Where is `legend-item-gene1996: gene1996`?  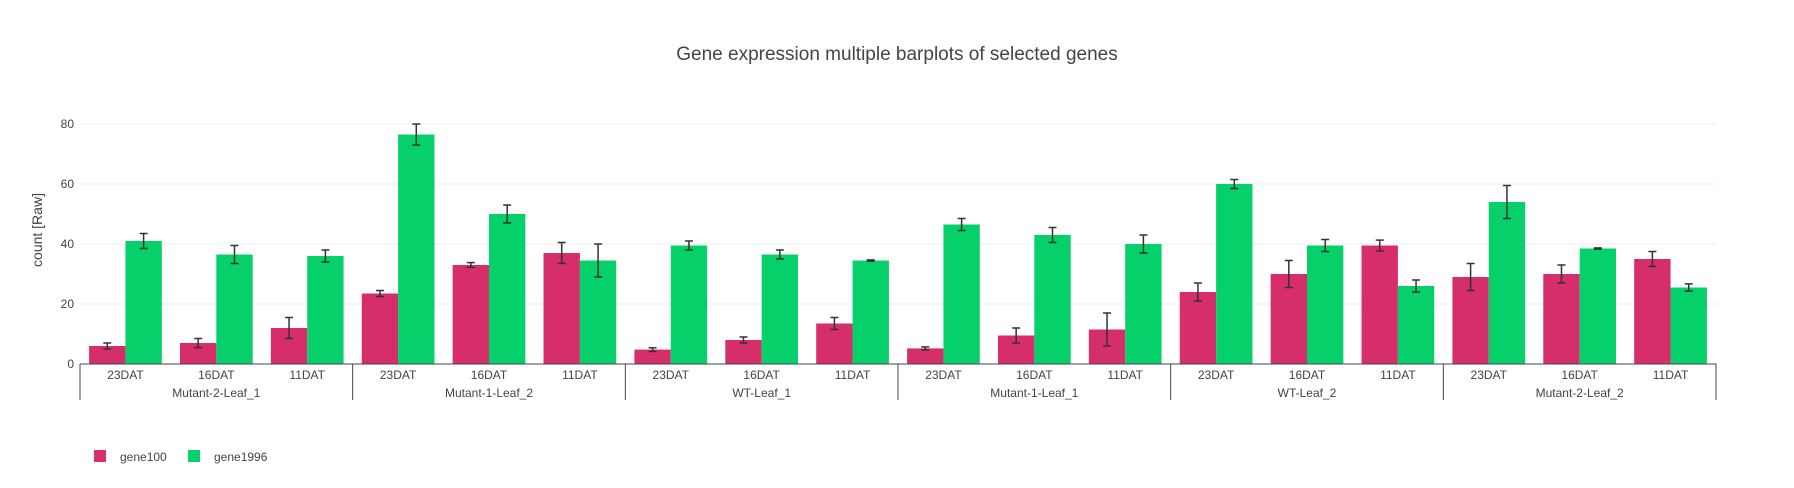 legend-item-gene1996: gene1996 is located at coordinates (228, 457).